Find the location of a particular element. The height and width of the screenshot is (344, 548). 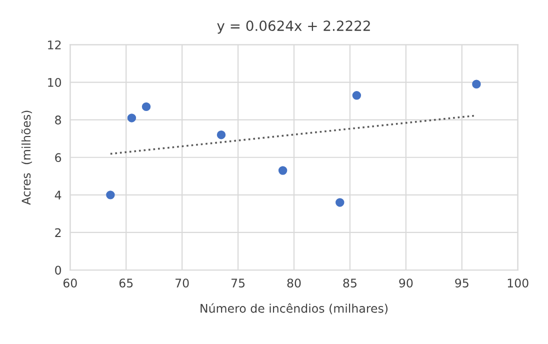

y-tick-label: 6 is located at coordinates (58, 157).